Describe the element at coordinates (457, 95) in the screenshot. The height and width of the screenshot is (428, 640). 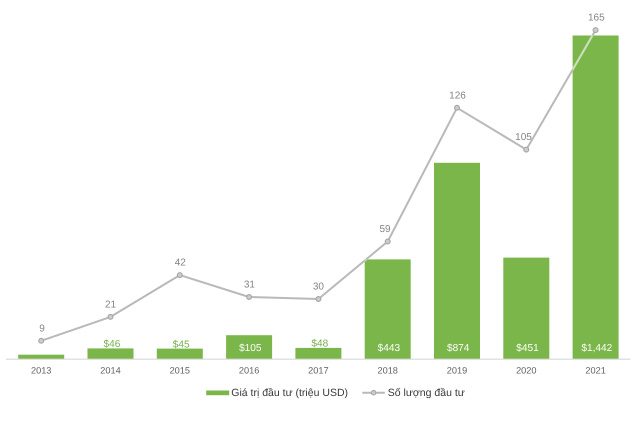
I see `svg-text: 126` at that location.